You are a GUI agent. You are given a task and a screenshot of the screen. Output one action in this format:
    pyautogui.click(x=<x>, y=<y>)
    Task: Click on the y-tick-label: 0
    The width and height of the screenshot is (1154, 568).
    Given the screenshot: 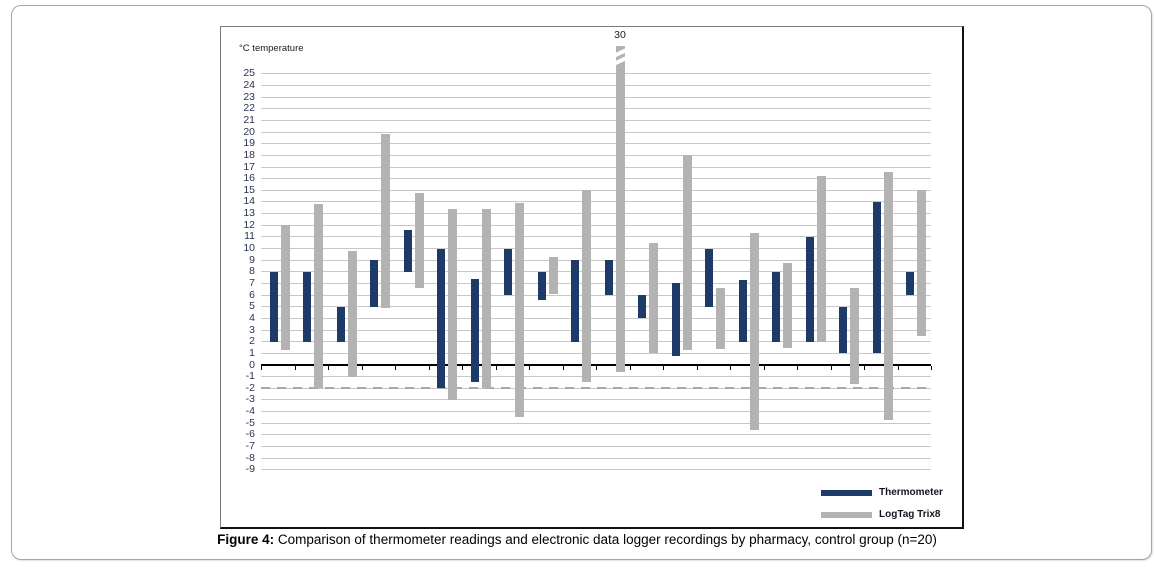 What is the action you would take?
    pyautogui.click(x=252, y=364)
    